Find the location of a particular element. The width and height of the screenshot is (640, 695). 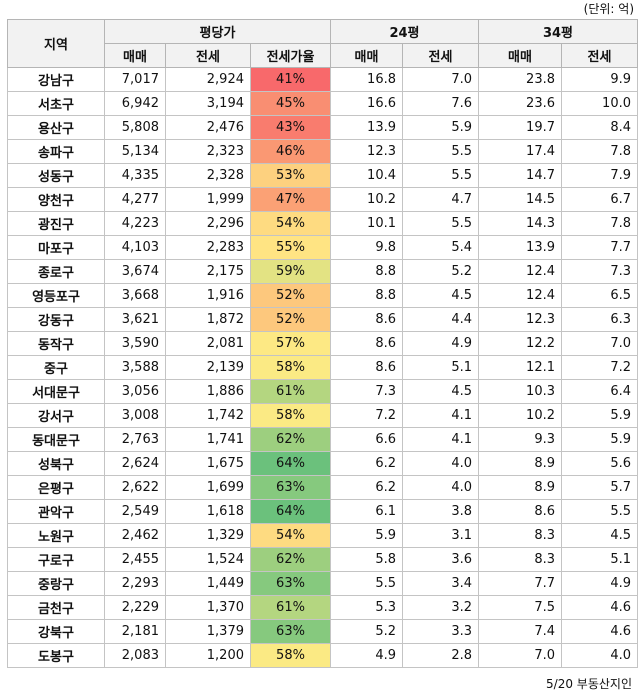

jeonse-24-cell: 5.2 is located at coordinates (440, 271).